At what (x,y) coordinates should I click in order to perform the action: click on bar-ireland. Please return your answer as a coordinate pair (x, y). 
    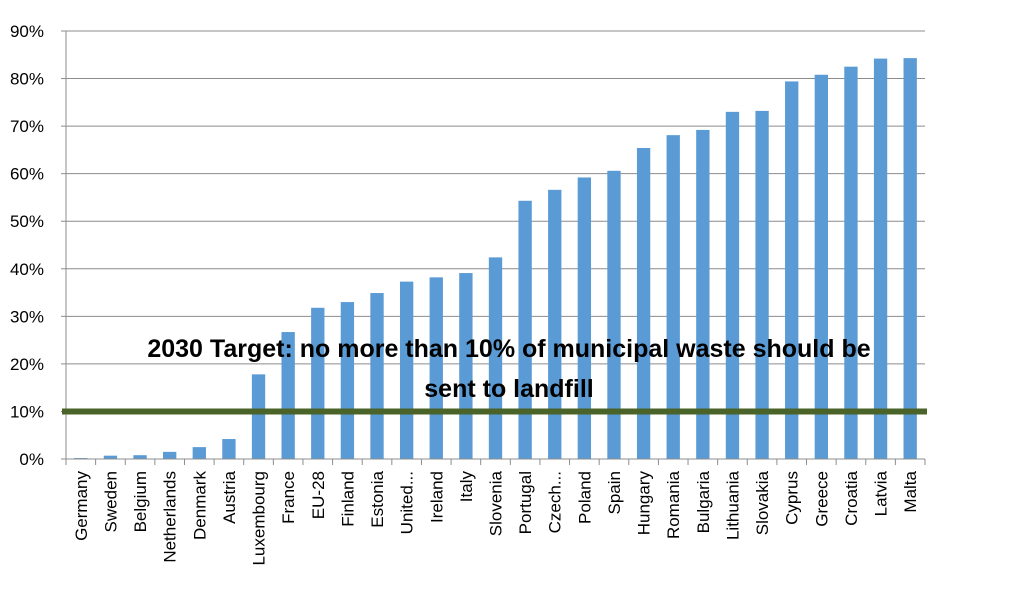
    Looking at the image, I should click on (436, 368).